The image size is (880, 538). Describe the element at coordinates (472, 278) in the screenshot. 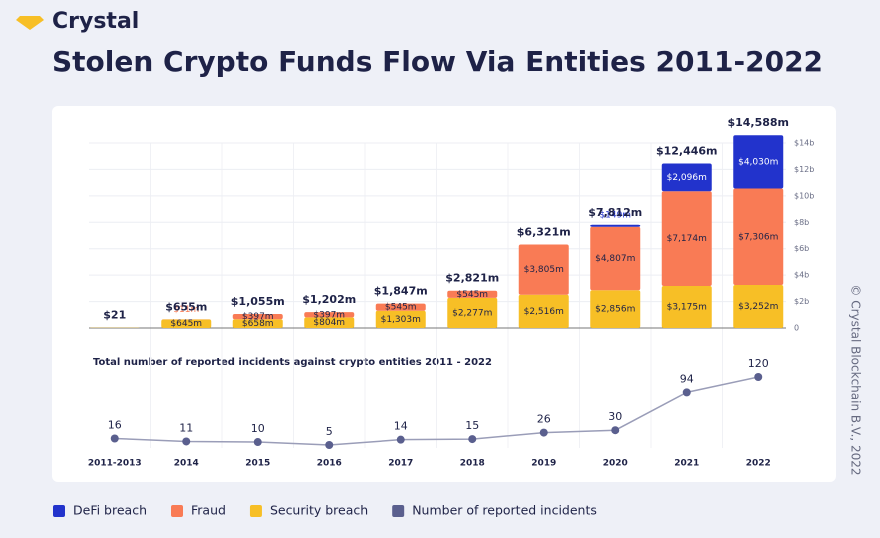

I see `total-label: $2,821m` at that location.